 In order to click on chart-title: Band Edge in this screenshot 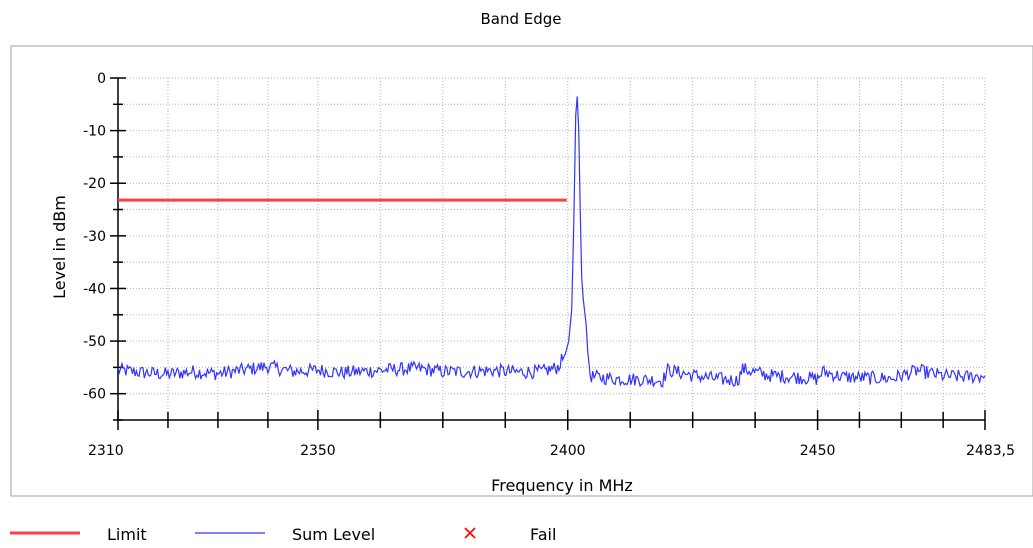, I will do `click(520, 19)`.